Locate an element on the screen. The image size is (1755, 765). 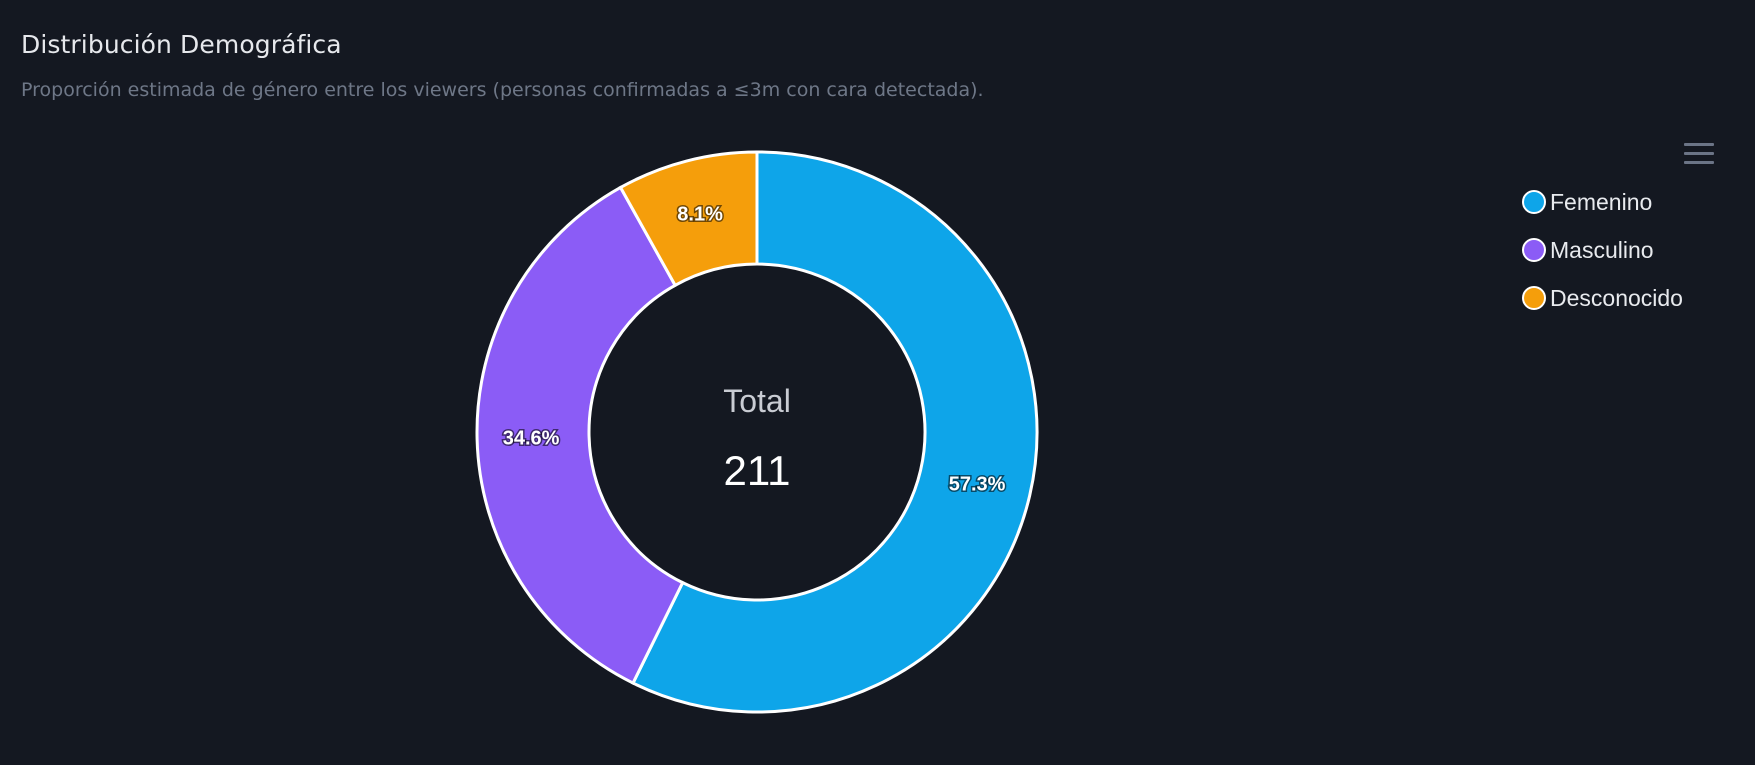
legend-label: Desconocido is located at coordinates (1616, 297).